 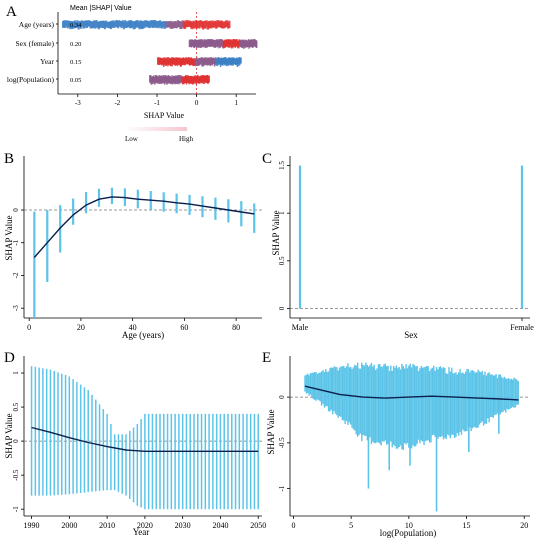 What do you see at coordinates (467, 525) in the screenshot?
I see `panel-e-xtick-label: 15` at bounding box center [467, 525].